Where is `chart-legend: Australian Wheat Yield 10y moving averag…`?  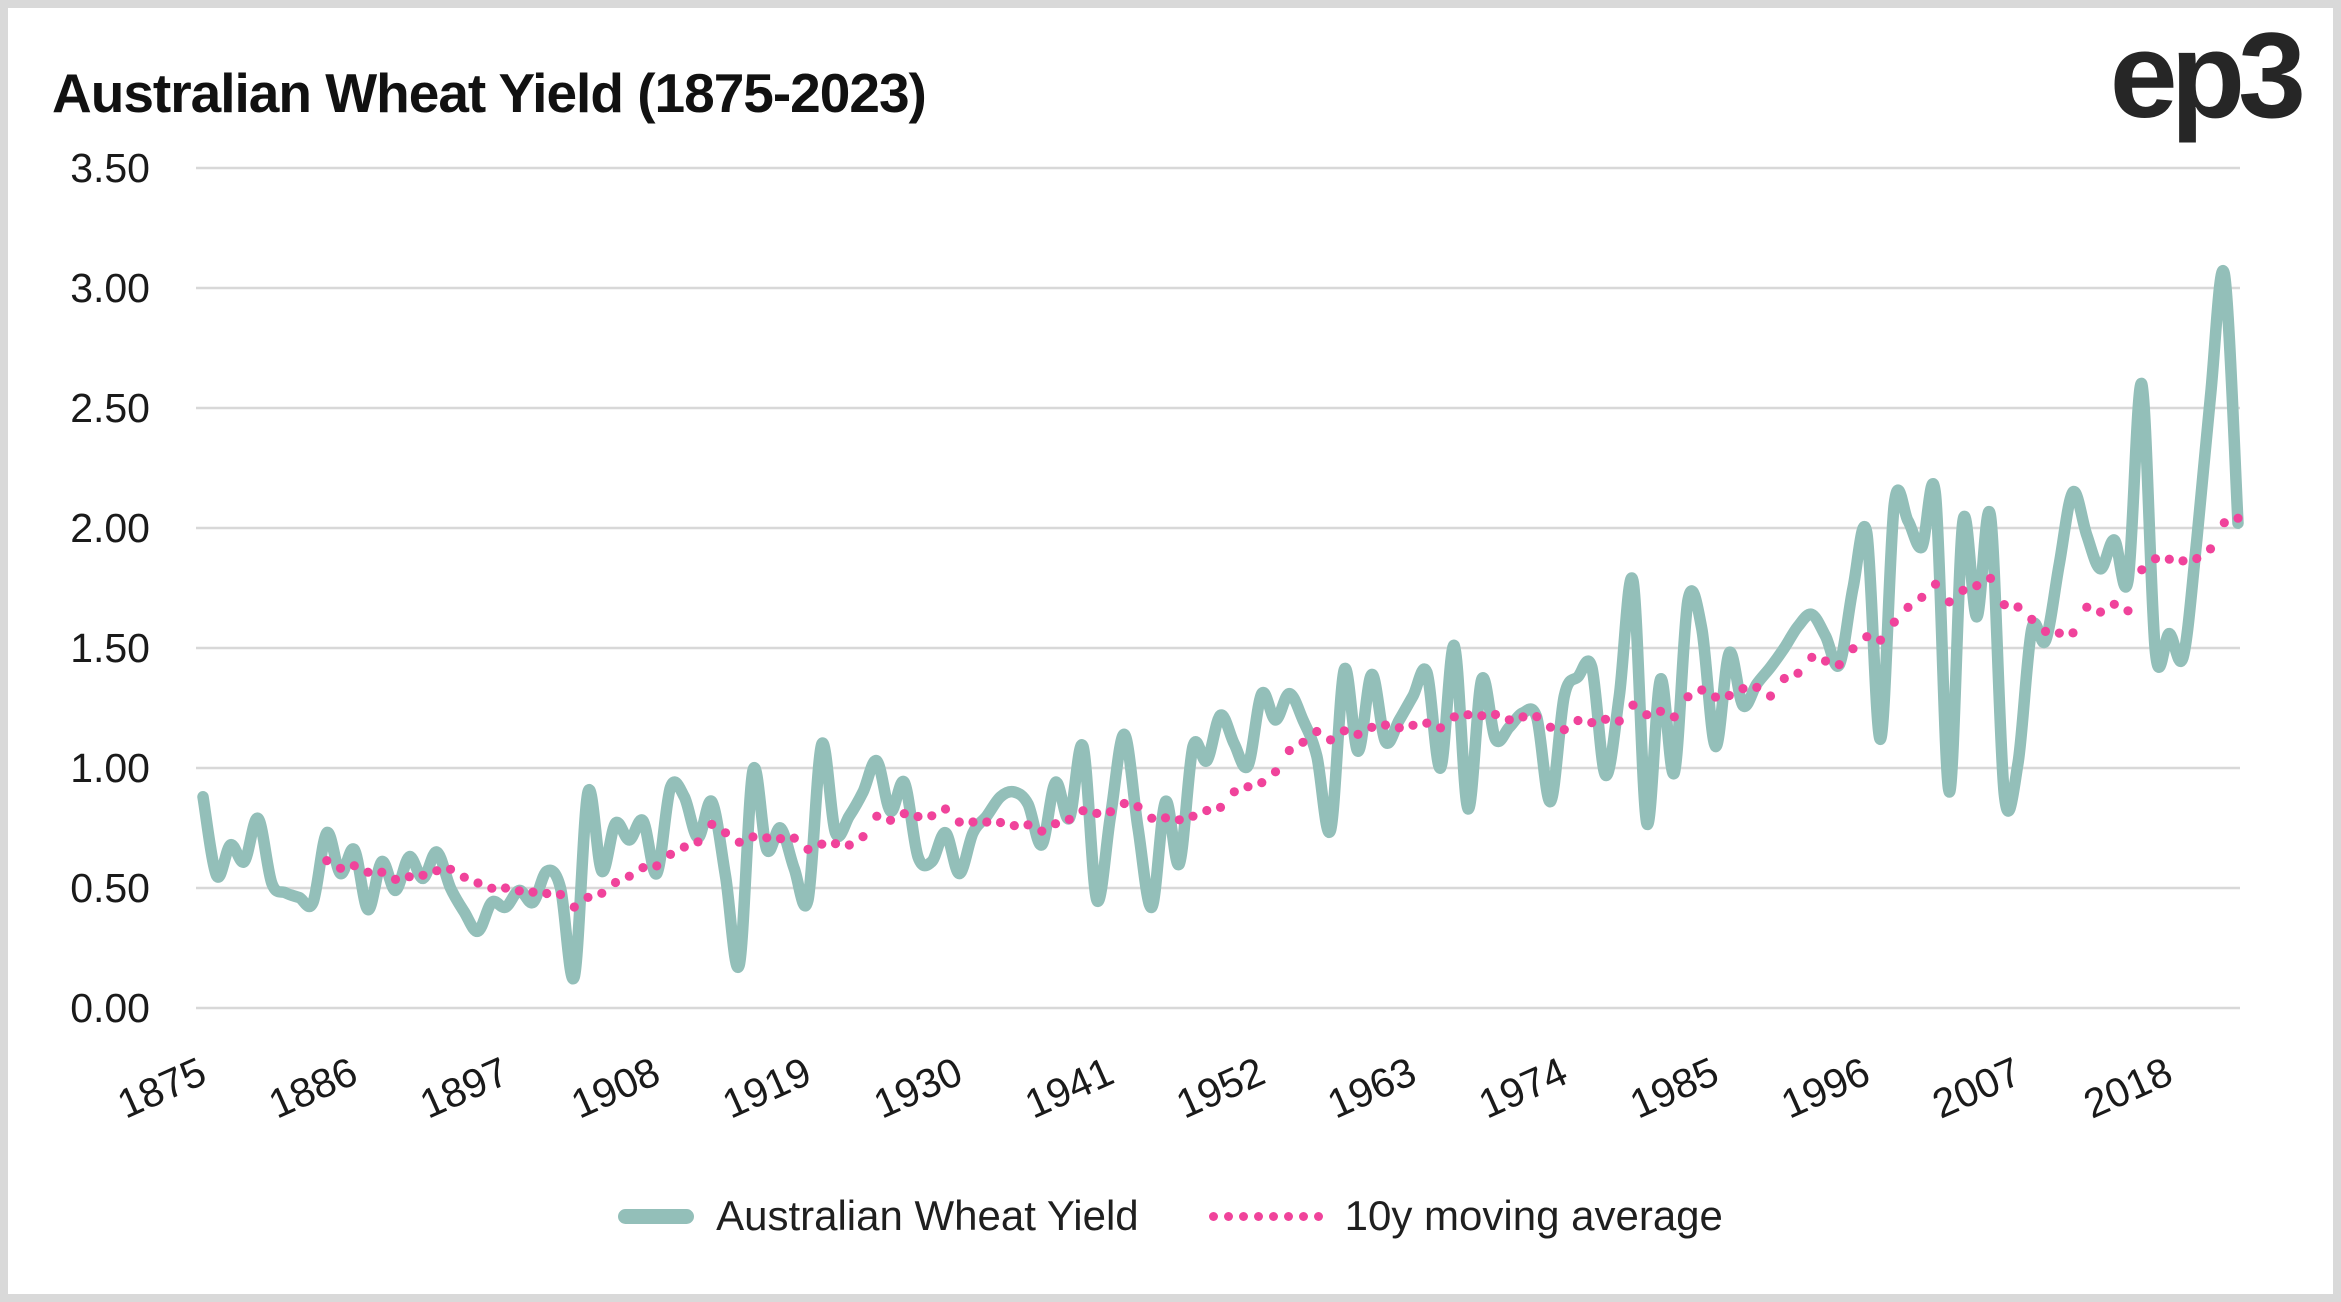
chart-legend: Australian Wheat Yield 10y moving averag… is located at coordinates (1170, 1216).